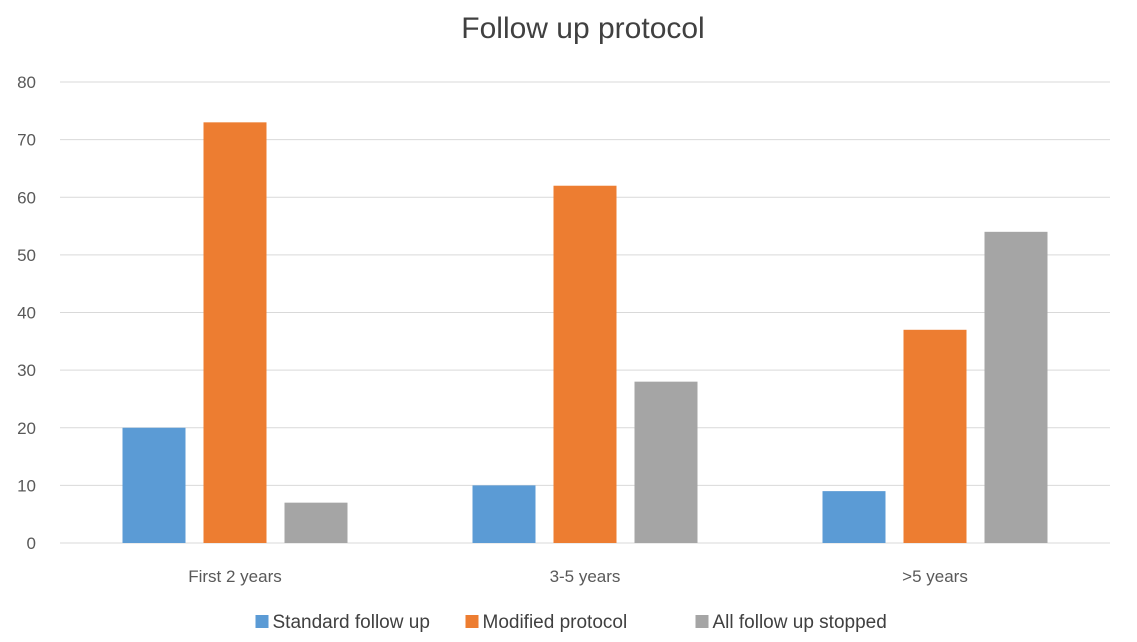  What do you see at coordinates (31, 543) in the screenshot?
I see `y-tick-label: 0` at bounding box center [31, 543].